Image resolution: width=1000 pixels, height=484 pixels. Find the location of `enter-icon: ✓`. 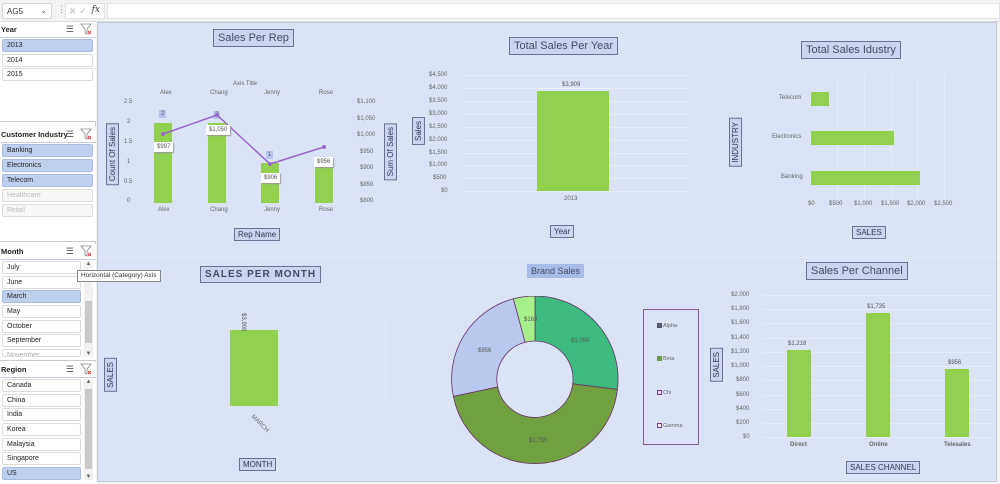

enter-icon: ✓ is located at coordinates (83, 11).